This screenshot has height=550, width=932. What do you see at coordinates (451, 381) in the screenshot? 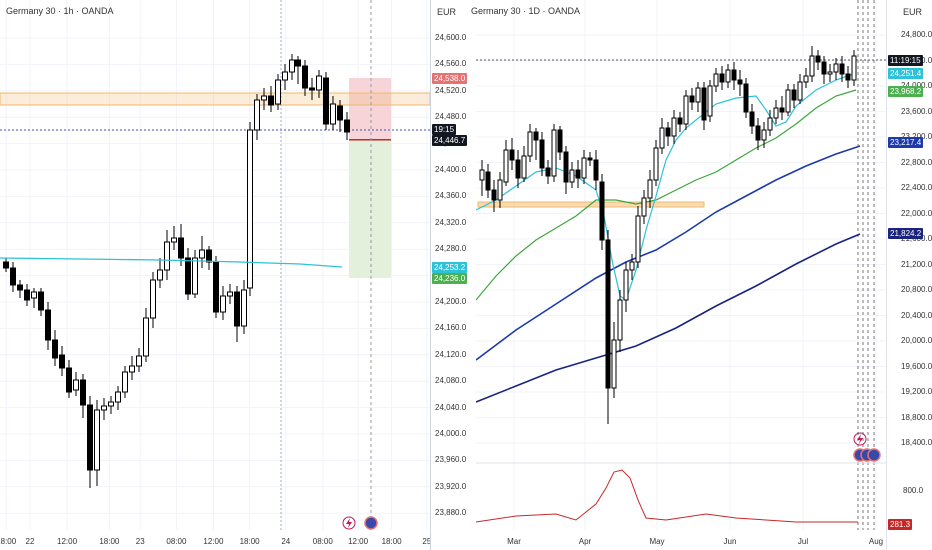
I see `price-tick: 24,080.0` at bounding box center [451, 381].